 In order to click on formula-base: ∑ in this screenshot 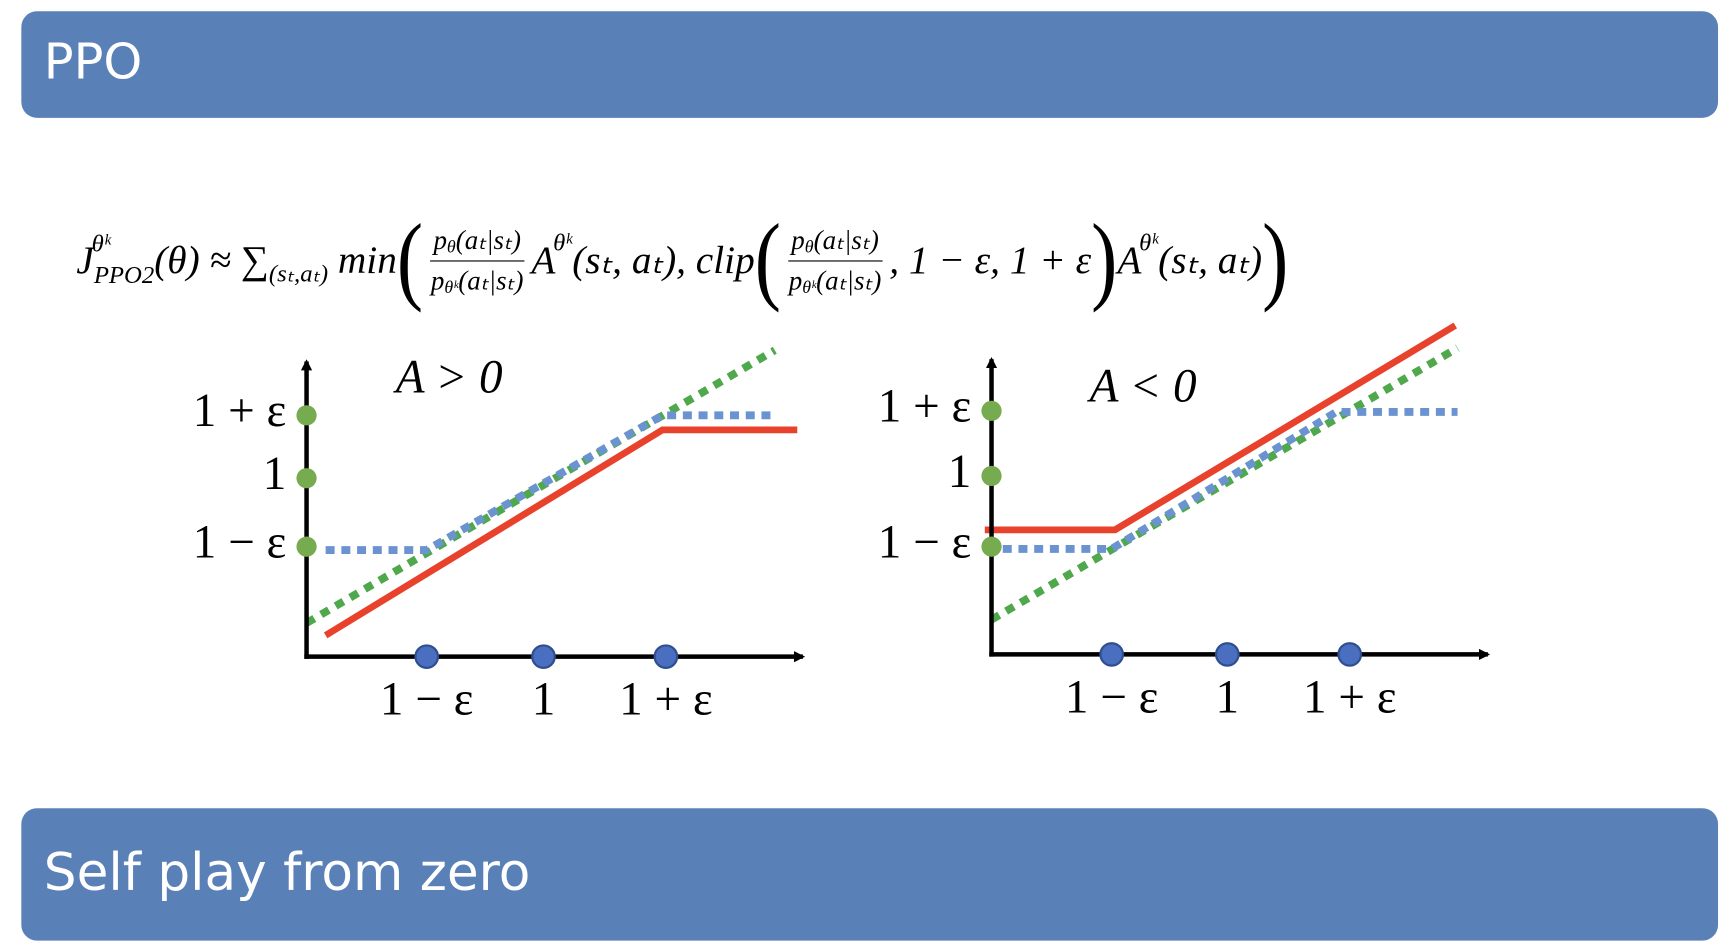, I will do `click(254, 259)`.